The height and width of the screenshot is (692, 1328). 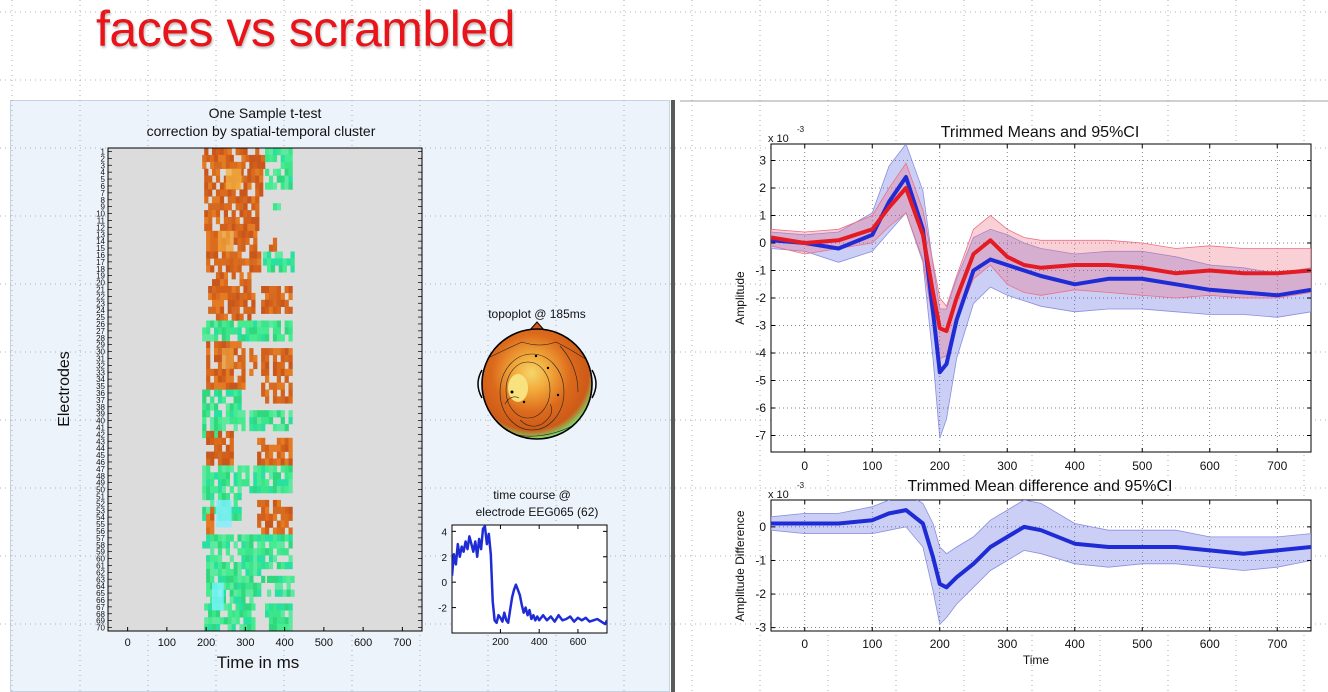 I want to click on y-tick-label: -7, so click(x=760, y=436).